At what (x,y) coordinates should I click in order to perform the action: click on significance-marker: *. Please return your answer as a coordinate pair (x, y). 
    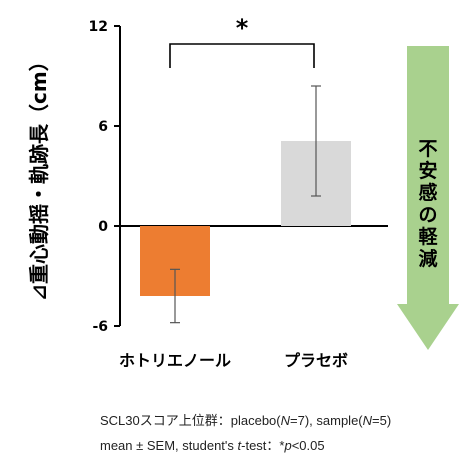
    Looking at the image, I should click on (242, 28).